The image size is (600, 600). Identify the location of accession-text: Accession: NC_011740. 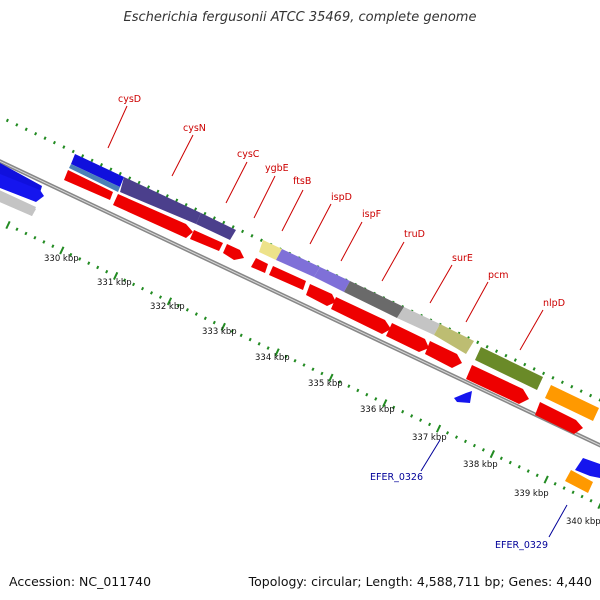
(80, 581).